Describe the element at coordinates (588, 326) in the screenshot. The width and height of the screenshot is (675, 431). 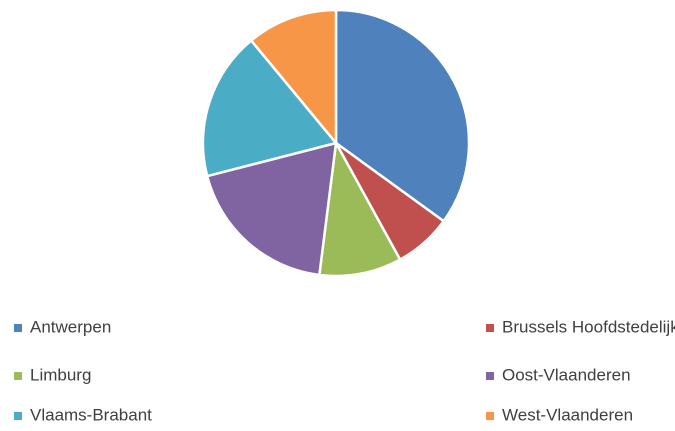
I see `legend-label: Brussels Hoofdstedelijk Gewest` at that location.